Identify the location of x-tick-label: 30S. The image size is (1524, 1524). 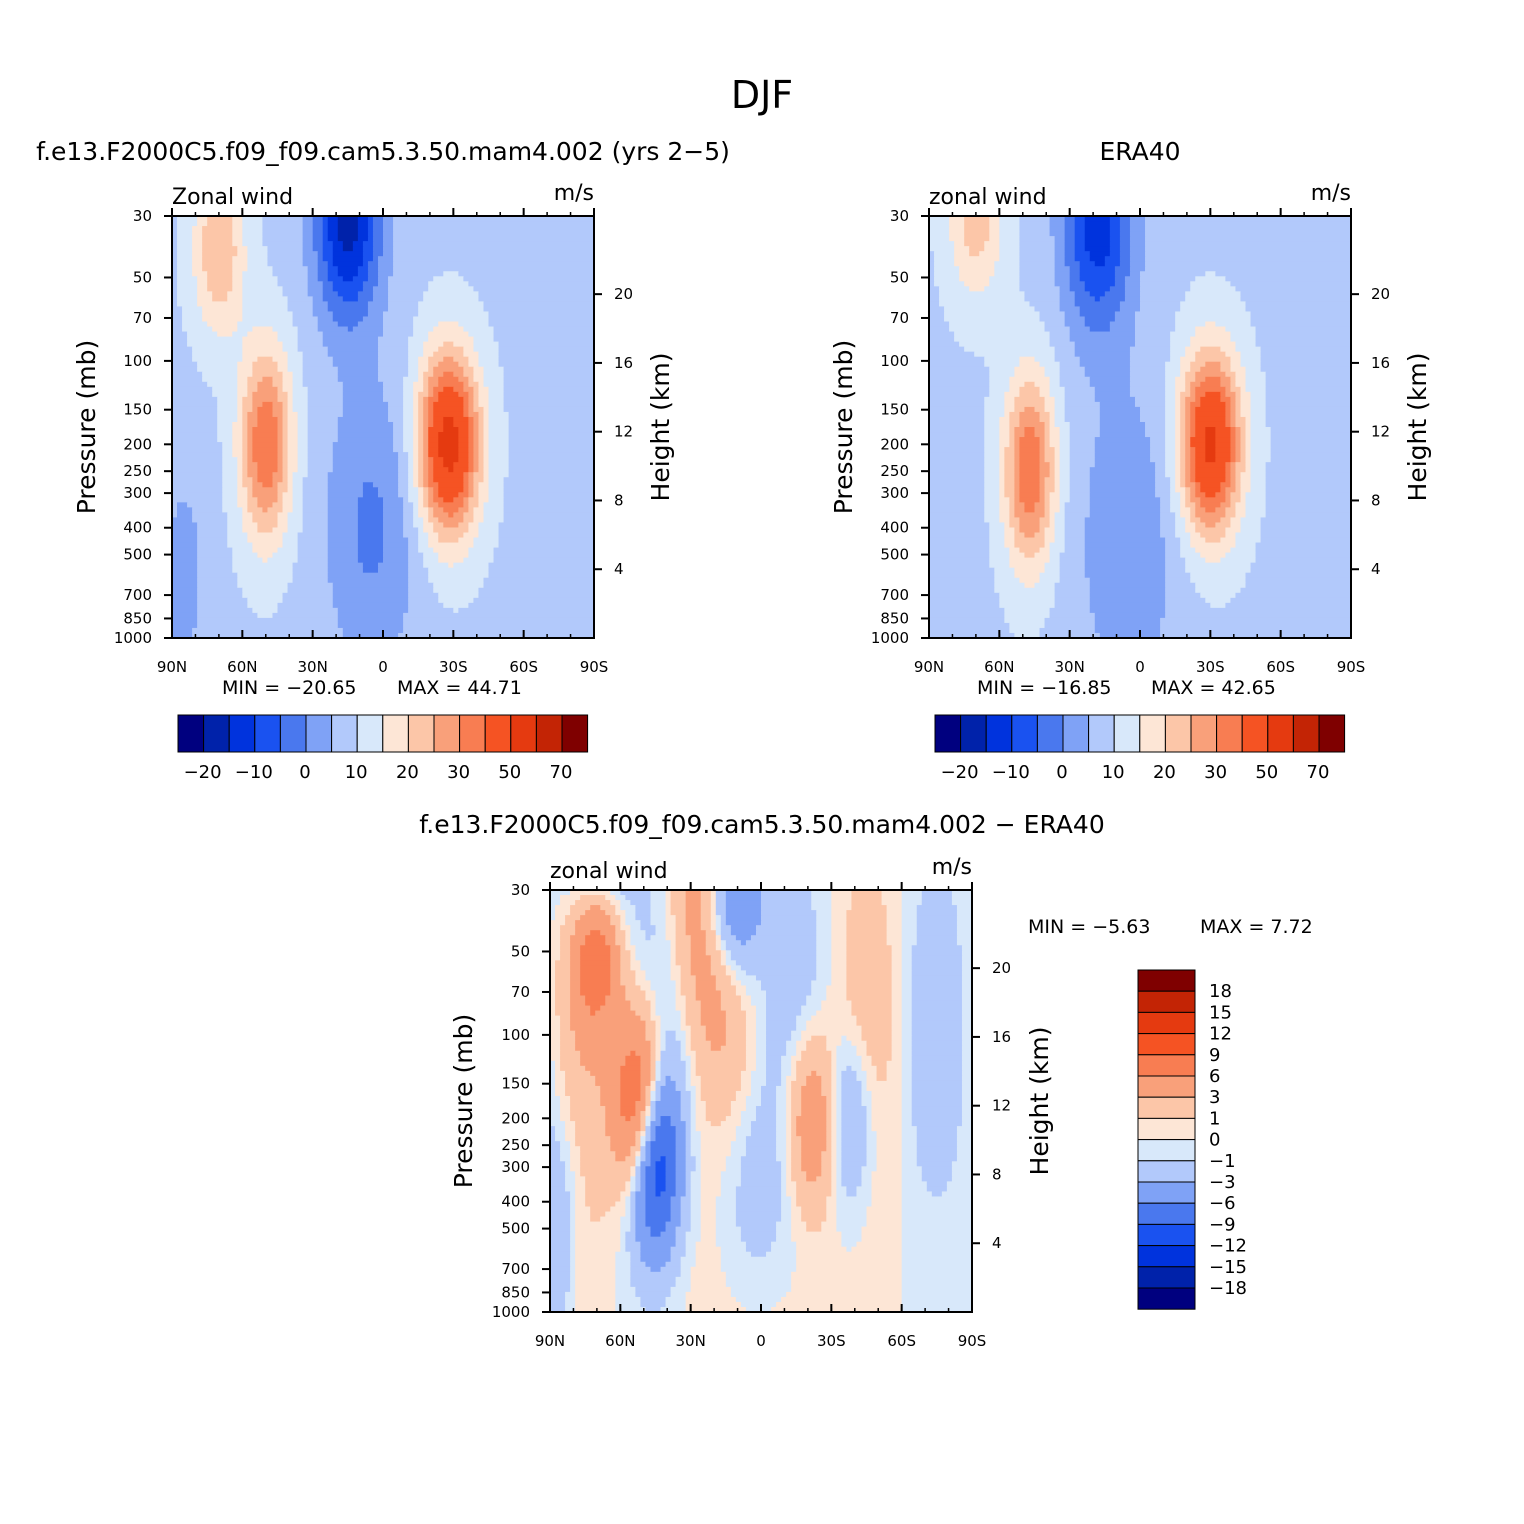
(1210, 667).